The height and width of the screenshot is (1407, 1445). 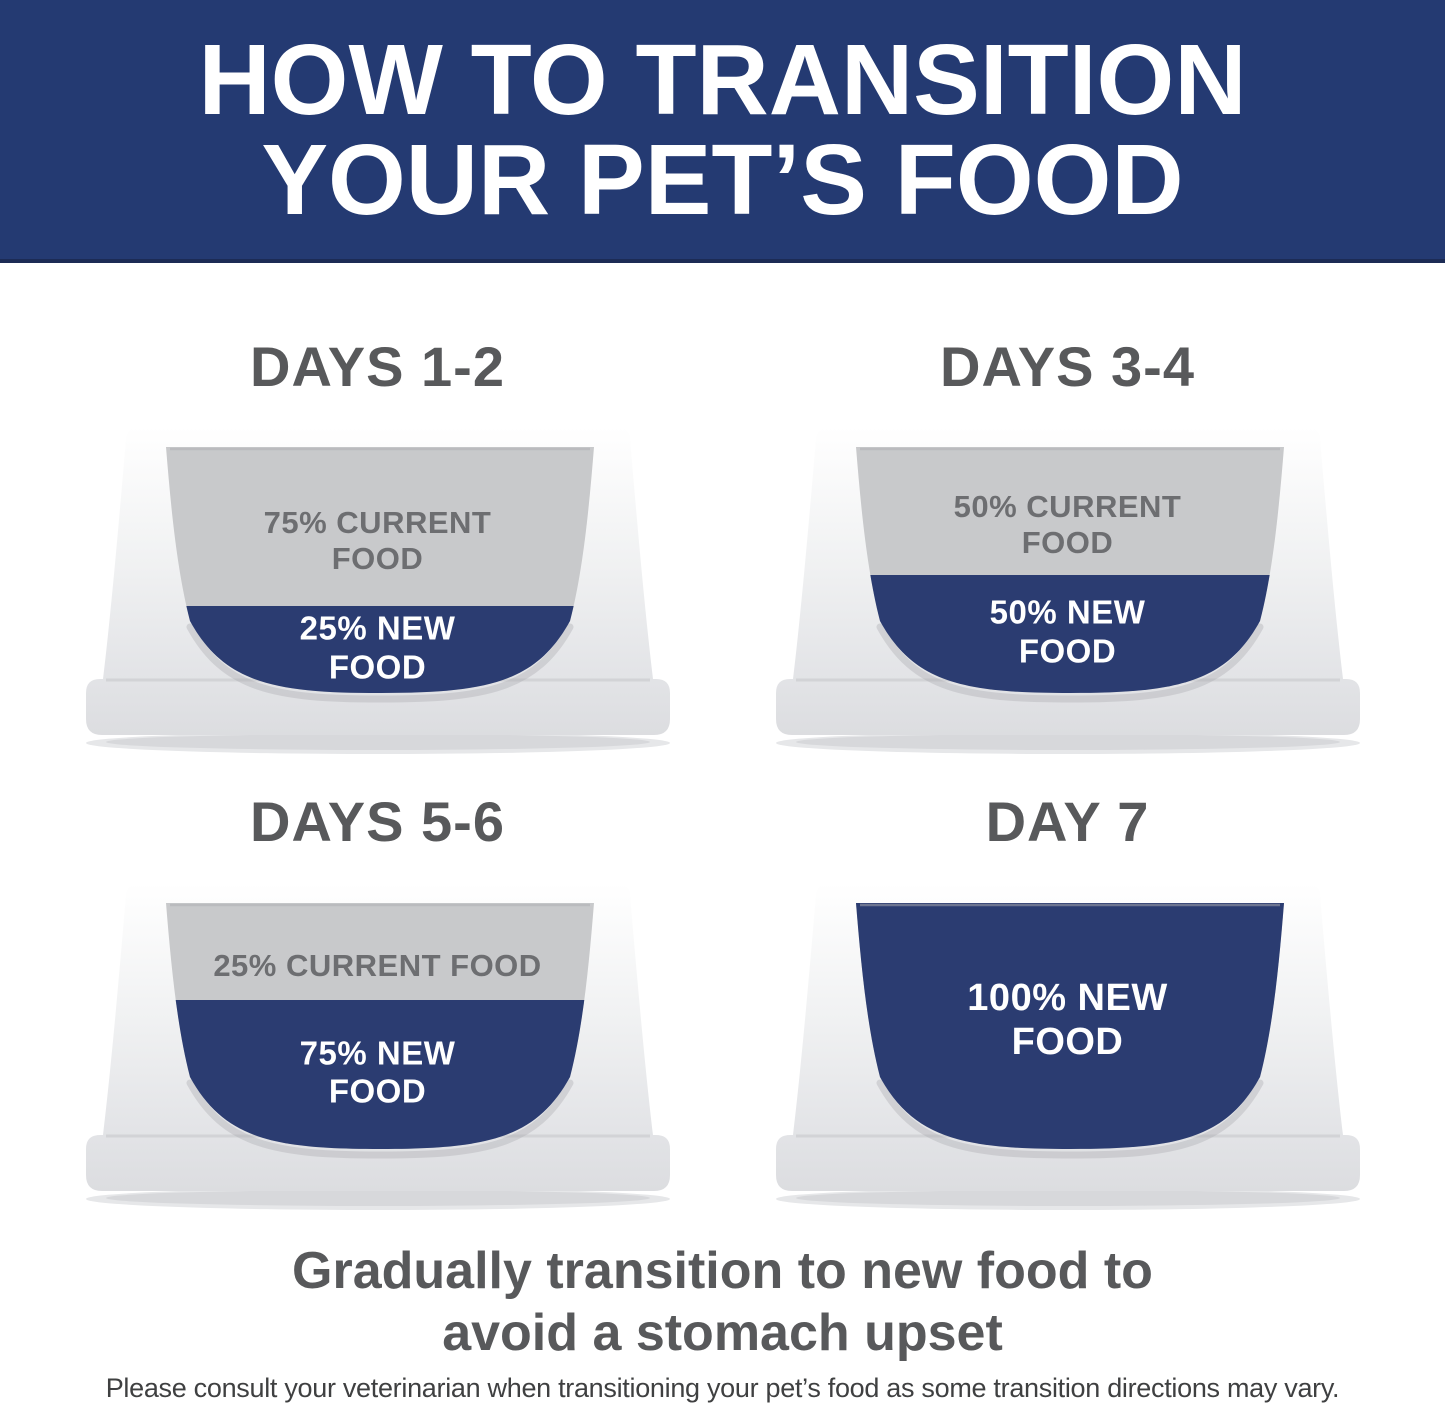 What do you see at coordinates (722, 179) in the screenshot?
I see `page-title-line-2: YOUR PET’S FOOD` at bounding box center [722, 179].